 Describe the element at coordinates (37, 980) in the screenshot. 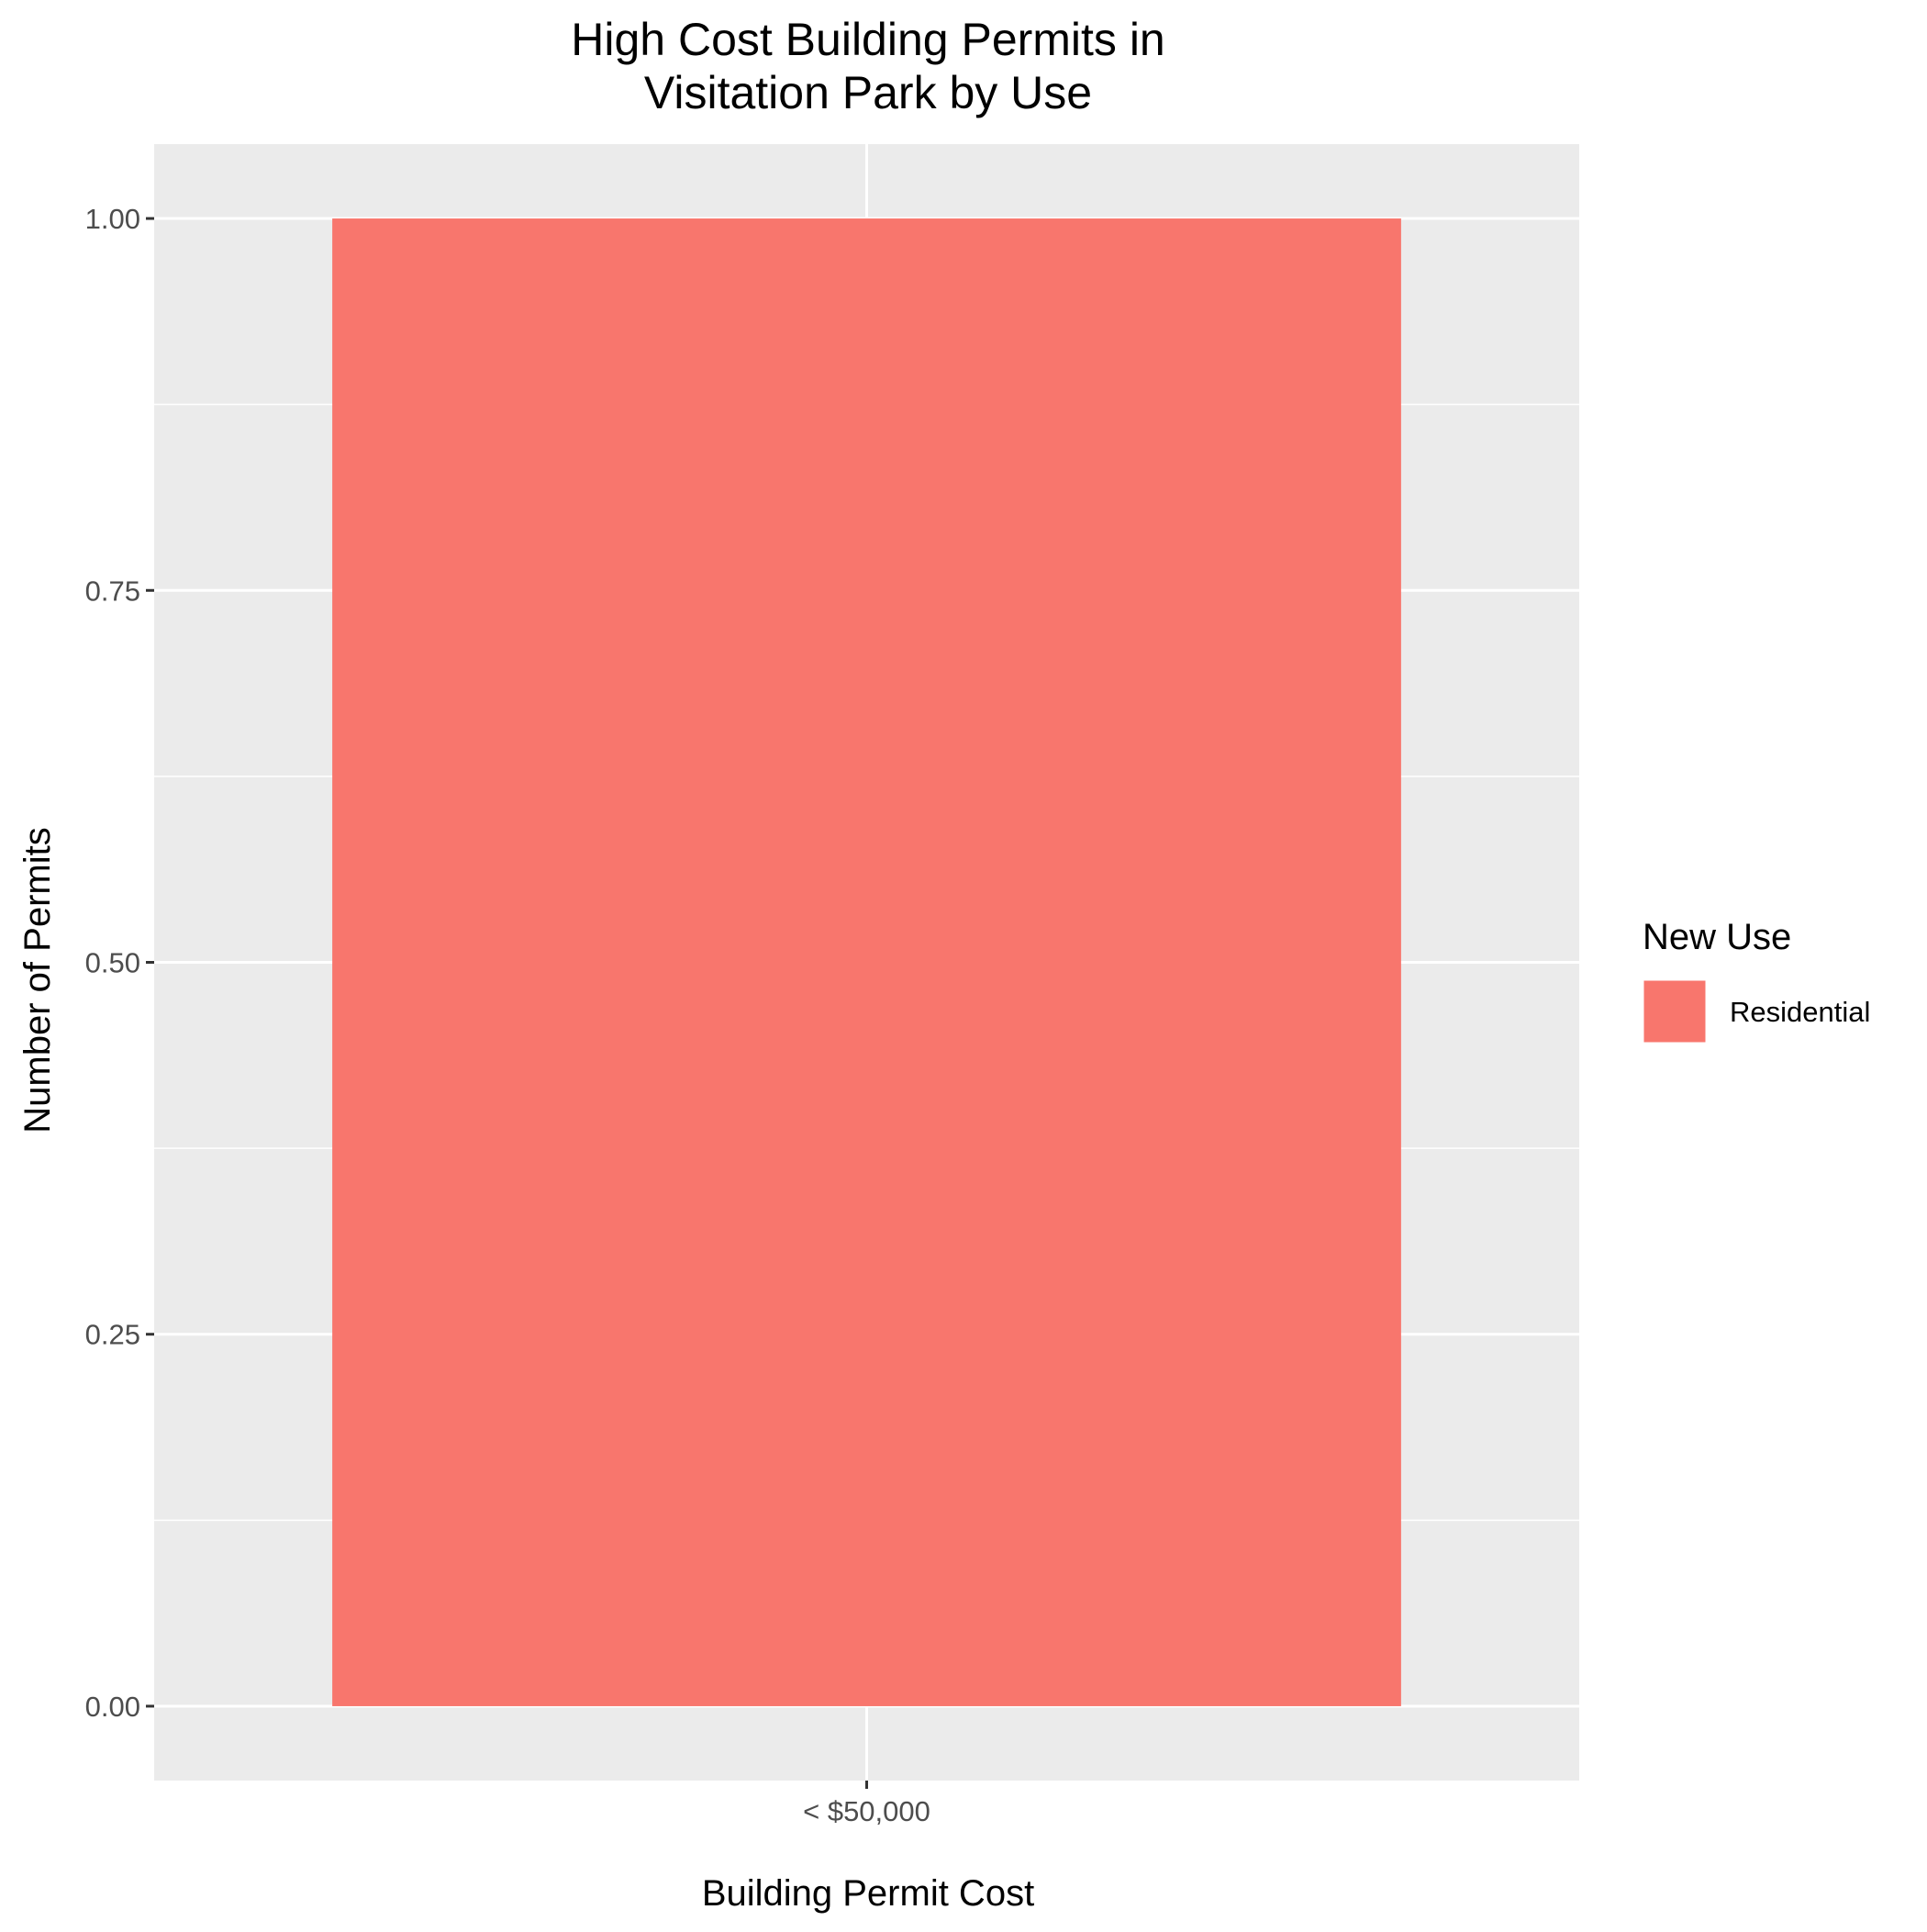

I see `y-axis-title: Number of Permits` at that location.